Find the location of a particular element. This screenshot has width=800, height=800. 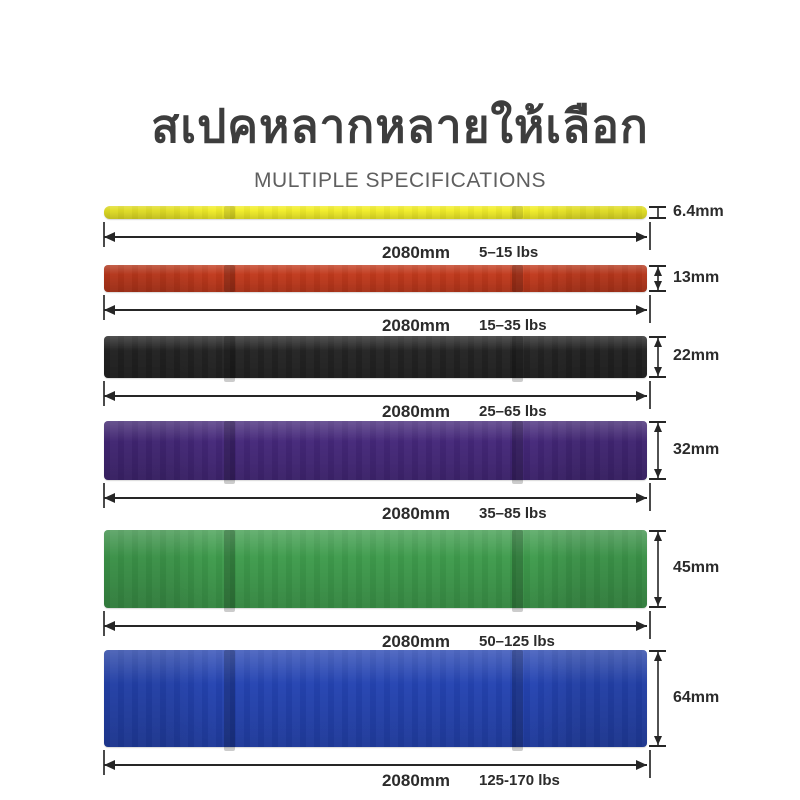

thickness-label: 64mm is located at coordinates (696, 697).